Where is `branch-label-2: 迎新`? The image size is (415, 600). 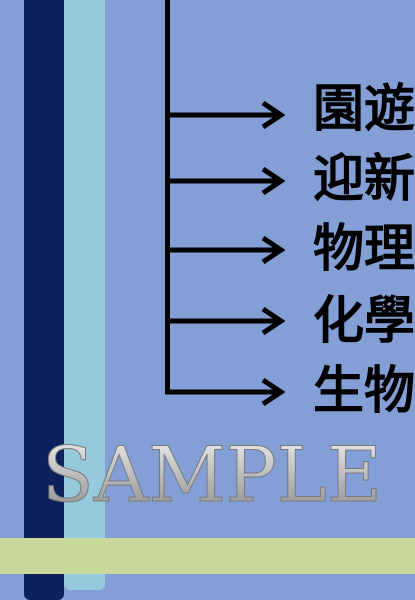
branch-label-2: 迎新 is located at coordinates (364, 179).